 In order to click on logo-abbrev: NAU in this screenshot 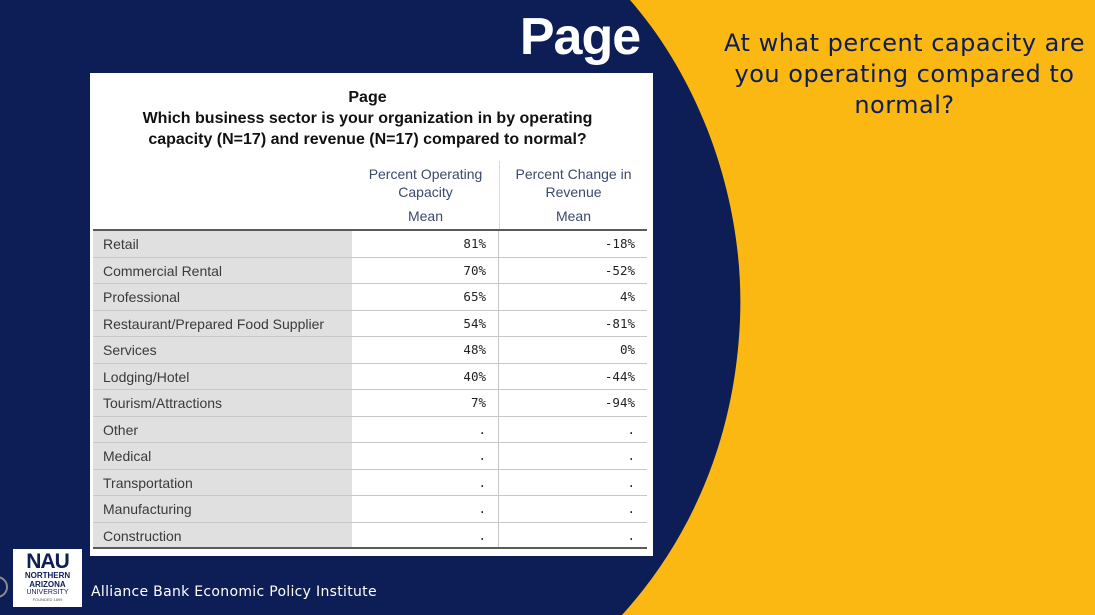, I will do `click(48, 561)`.